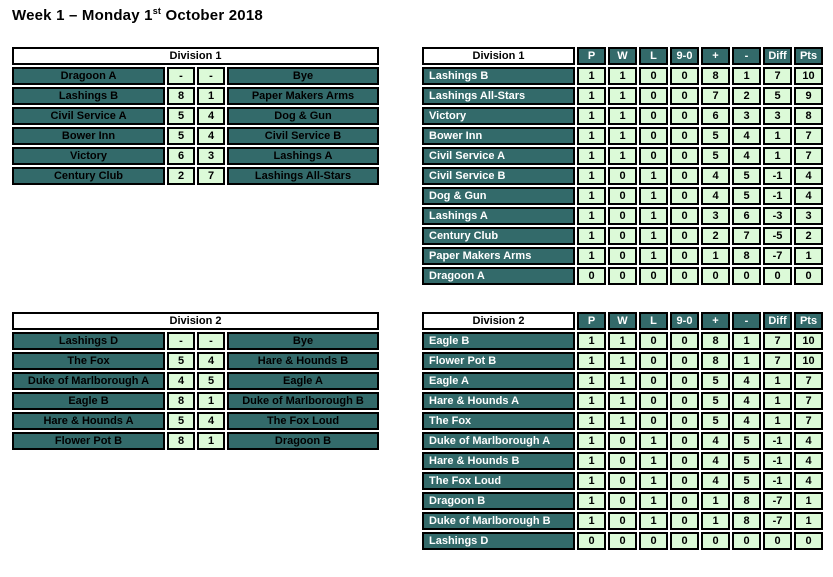 The height and width of the screenshot is (577, 833). Describe the element at coordinates (88, 361) in the screenshot. I see `home-team-cell: The Fox` at that location.